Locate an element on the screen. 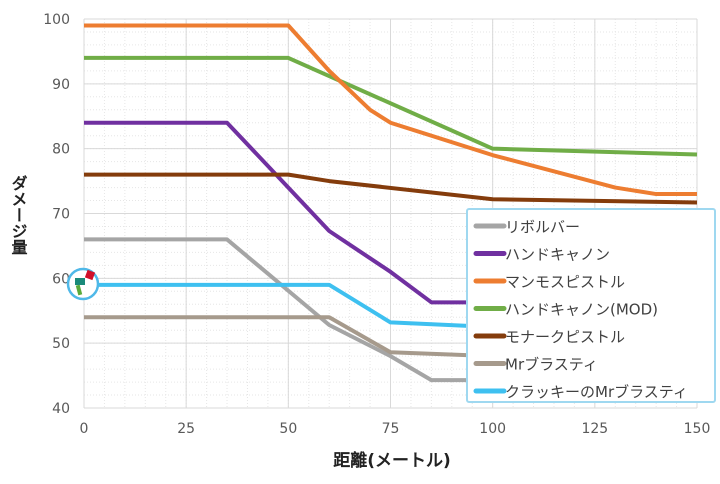 The height and width of the screenshot is (484, 720). legend-box is located at coordinates (591, 305).